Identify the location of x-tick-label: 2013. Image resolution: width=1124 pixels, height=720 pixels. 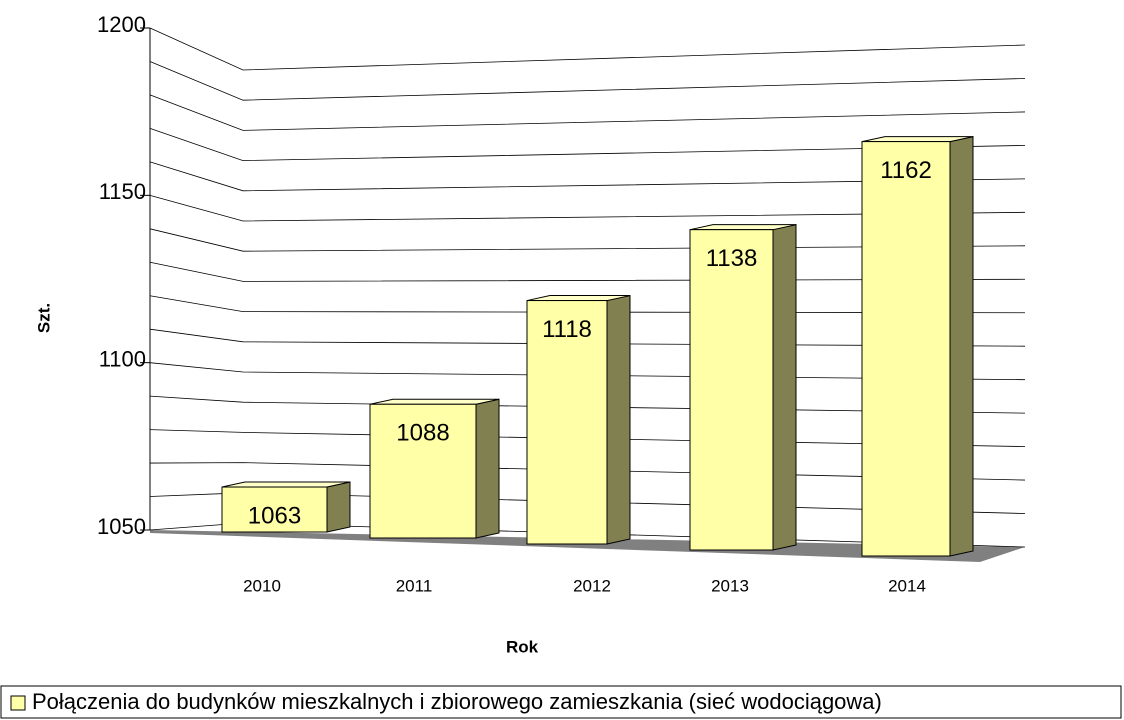
(730, 585).